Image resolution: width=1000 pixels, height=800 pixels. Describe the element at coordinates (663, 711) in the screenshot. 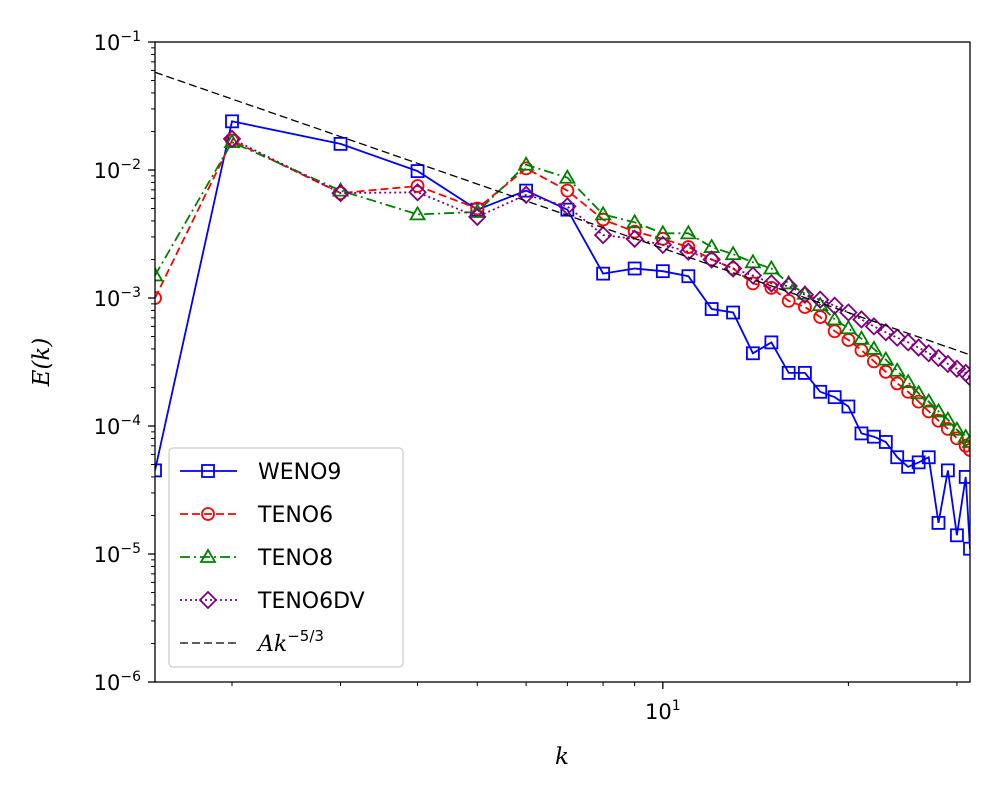

I see `x-tick-label: 101` at that location.